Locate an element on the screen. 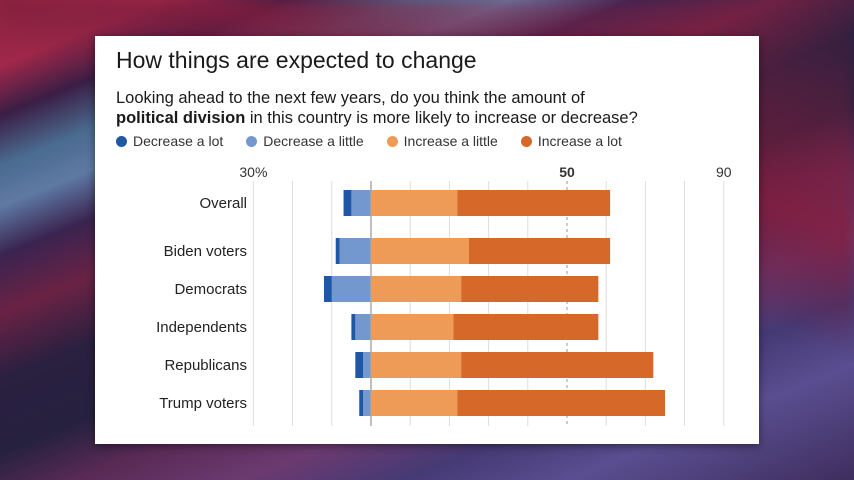 The height and width of the screenshot is (480, 854). legend-dot-decrease-a-lot is located at coordinates (121, 141).